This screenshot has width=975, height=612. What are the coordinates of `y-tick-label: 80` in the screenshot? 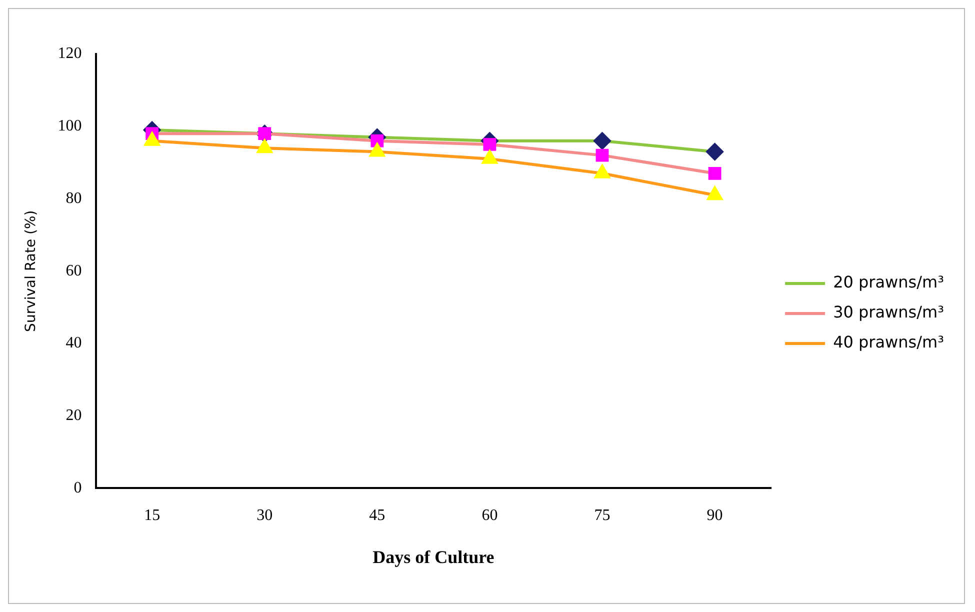 It's located at (74, 198).